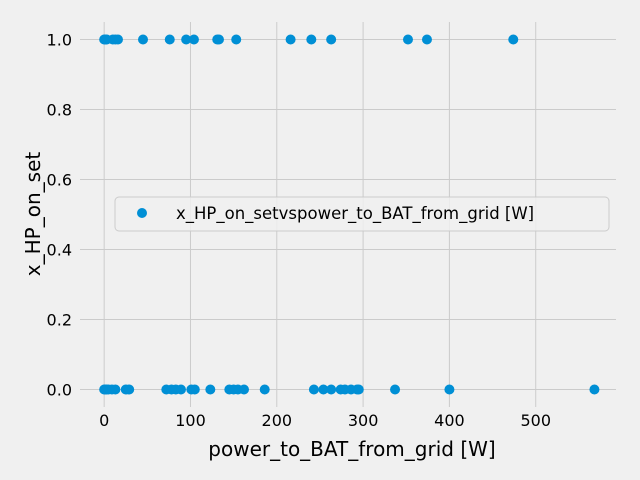  Describe the element at coordinates (104, 420) in the screenshot. I see `x-tick-label: 0` at that location.